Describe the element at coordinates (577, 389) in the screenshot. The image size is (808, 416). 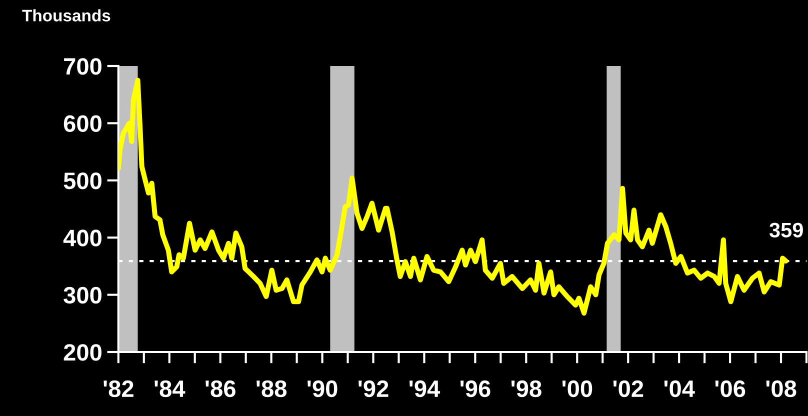
I see `x-tick-label: '00` at that location.